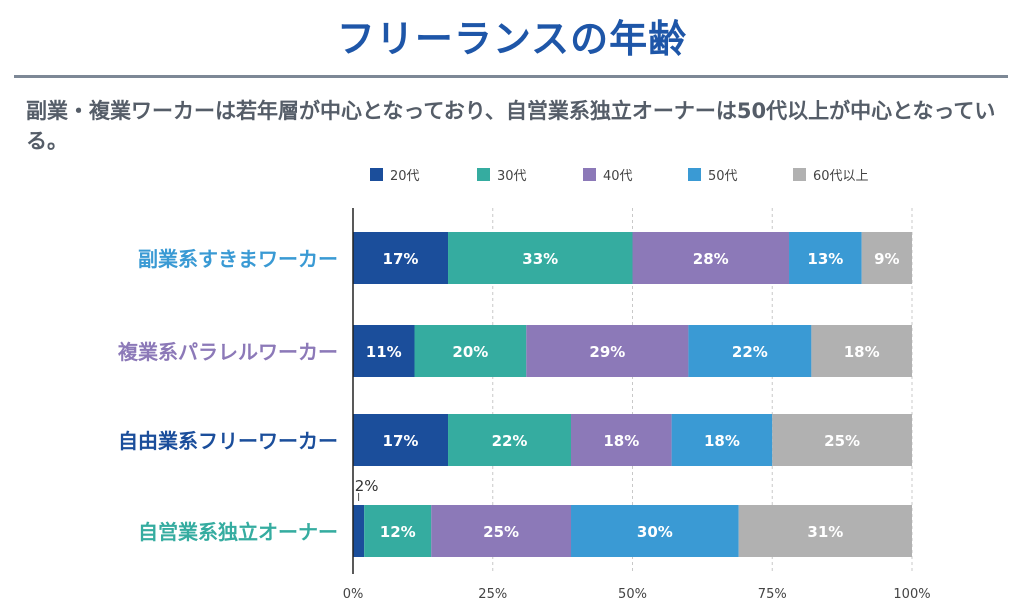 The width and height of the screenshot is (1024, 608). What do you see at coordinates (492, 594) in the screenshot?
I see `x-tick-label: 25%` at bounding box center [492, 594].